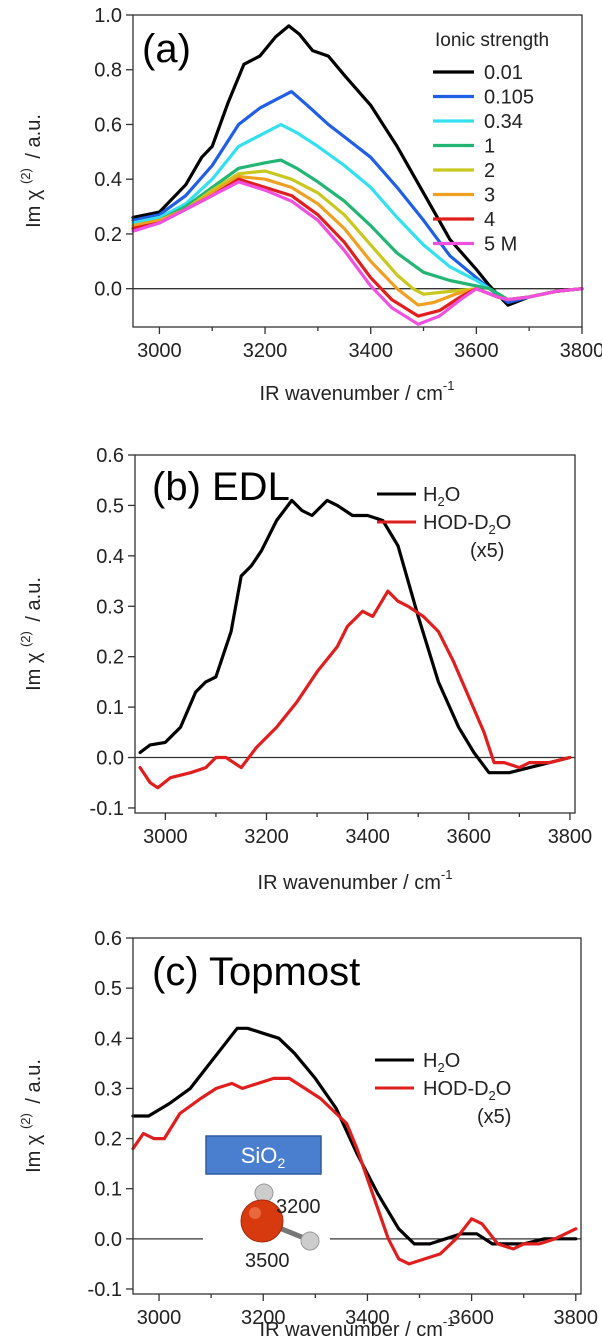 The width and height of the screenshot is (602, 1341). Describe the element at coordinates (267, 1261) in the screenshot. I see `oh-down-label: 3500` at that location.